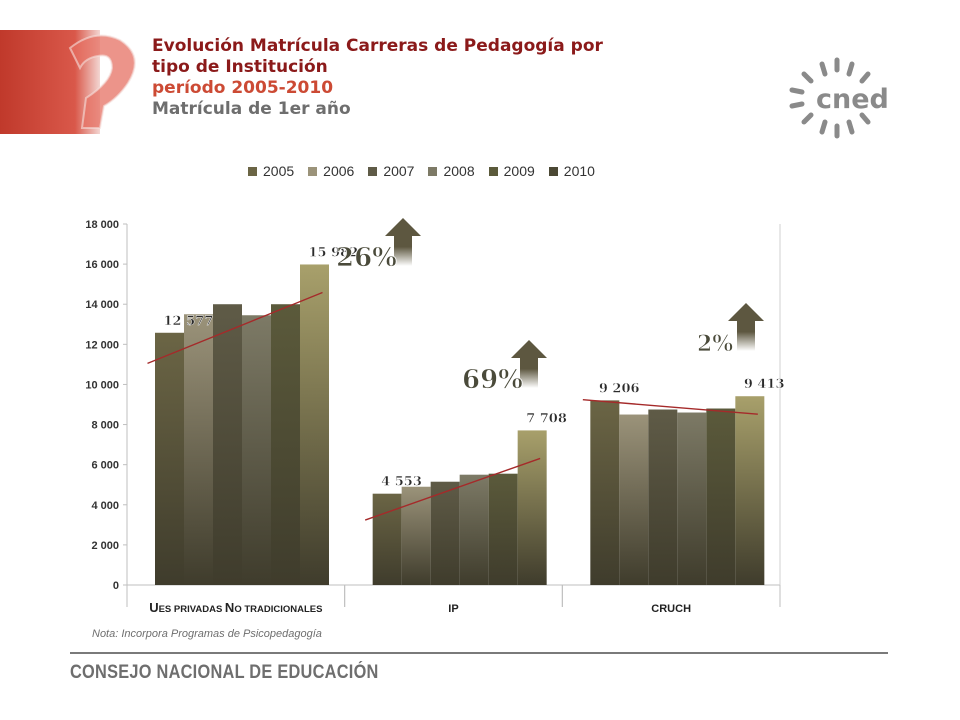  What do you see at coordinates (479, 653) in the screenshot?
I see `footer-divider` at bounding box center [479, 653].